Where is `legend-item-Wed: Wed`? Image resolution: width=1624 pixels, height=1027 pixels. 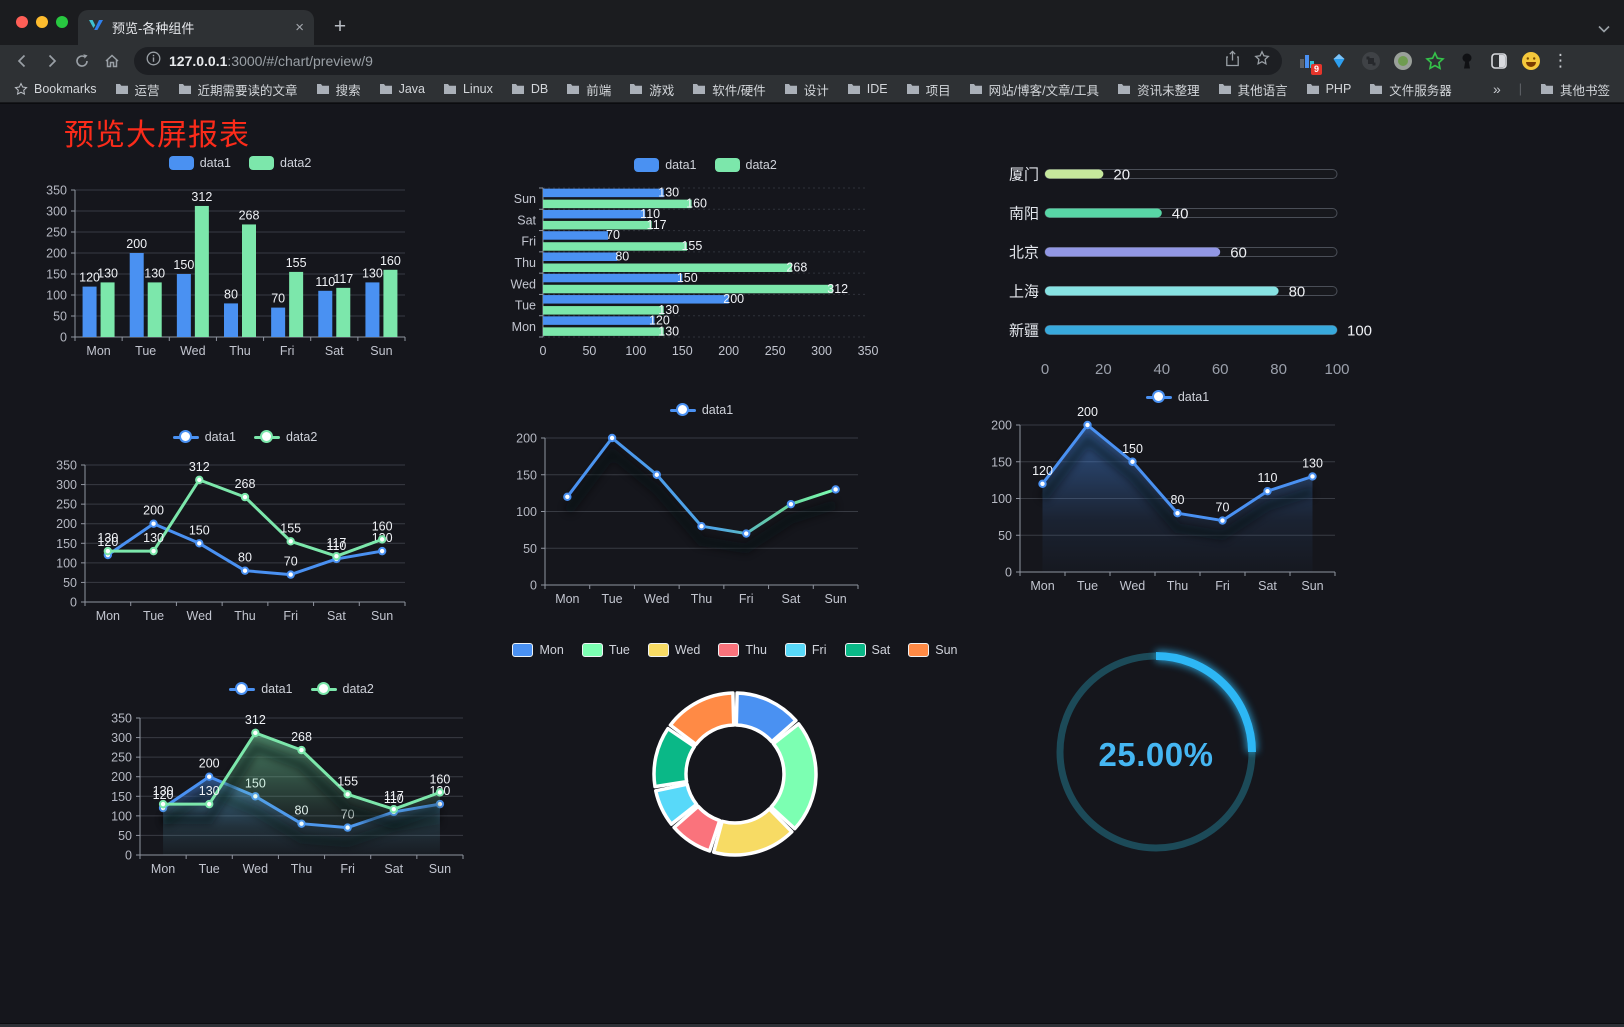
legend-item-Wed: Wed is located at coordinates (673, 650).